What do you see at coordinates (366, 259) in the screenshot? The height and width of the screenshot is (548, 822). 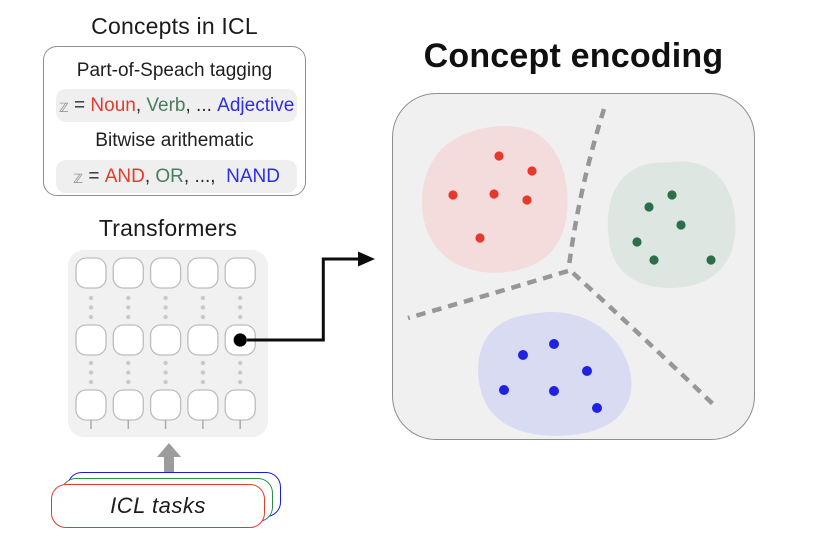 I see `arrowhead-icon` at bounding box center [366, 259].